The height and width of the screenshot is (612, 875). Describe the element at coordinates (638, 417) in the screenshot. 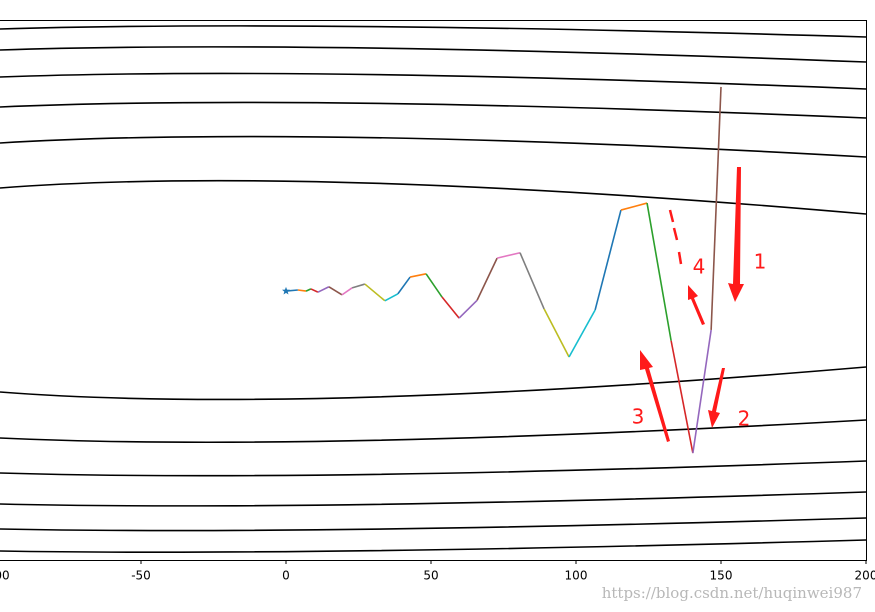

I see `annotation: 3` at that location.